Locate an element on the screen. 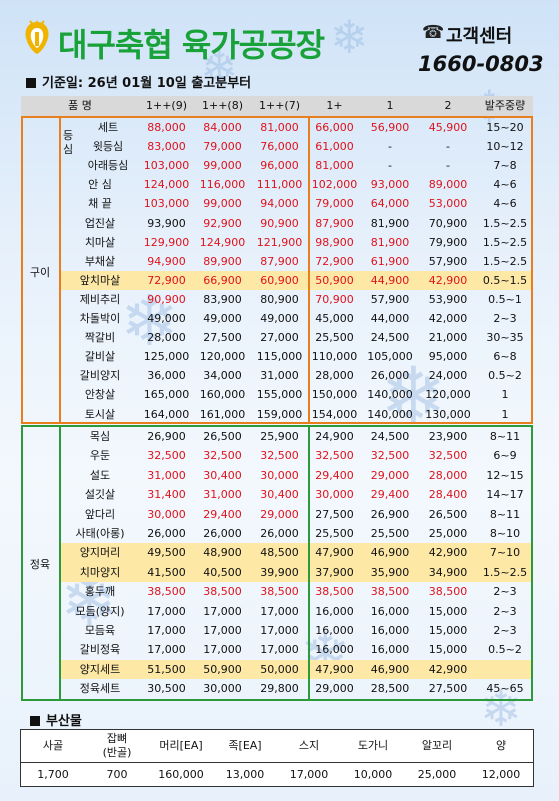 This screenshot has height=801, width=559. byproduct-header: 잡뼈 (반골) is located at coordinates (117, 745).